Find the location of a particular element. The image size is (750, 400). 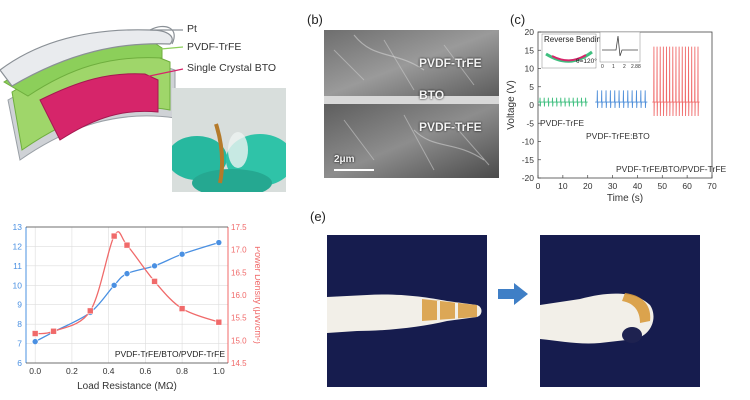

right-axis-label: Power Density (μW/cm²) is located at coordinates (256, 295).